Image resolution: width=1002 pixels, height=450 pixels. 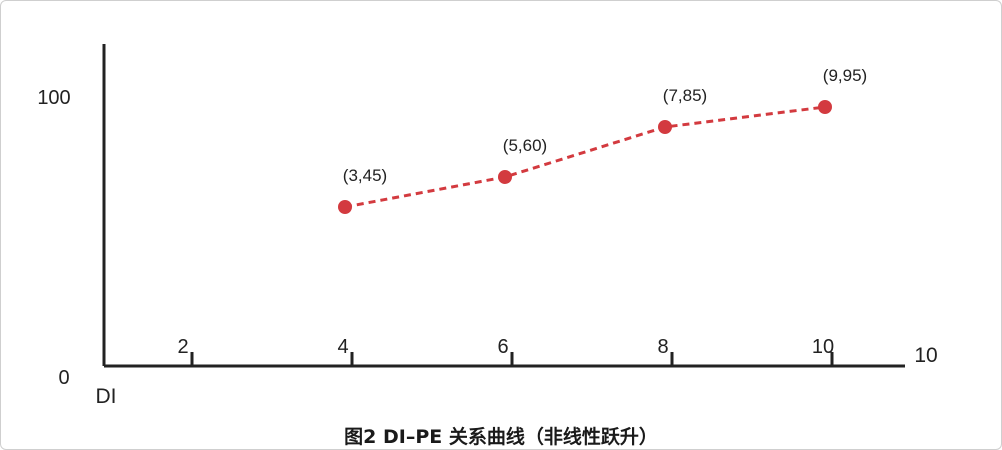 What do you see at coordinates (925, 355) in the screenshot?
I see `x-axis-end-label: 10` at bounding box center [925, 355].